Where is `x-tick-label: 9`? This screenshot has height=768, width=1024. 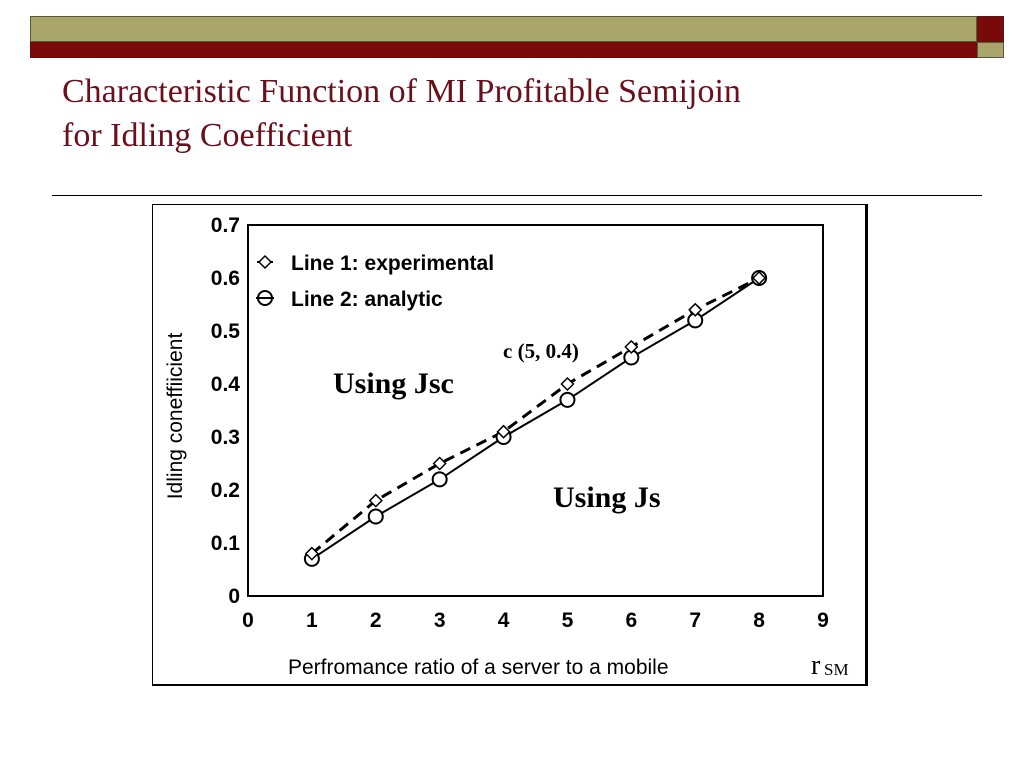 x-tick-label: 9 is located at coordinates (823, 620).